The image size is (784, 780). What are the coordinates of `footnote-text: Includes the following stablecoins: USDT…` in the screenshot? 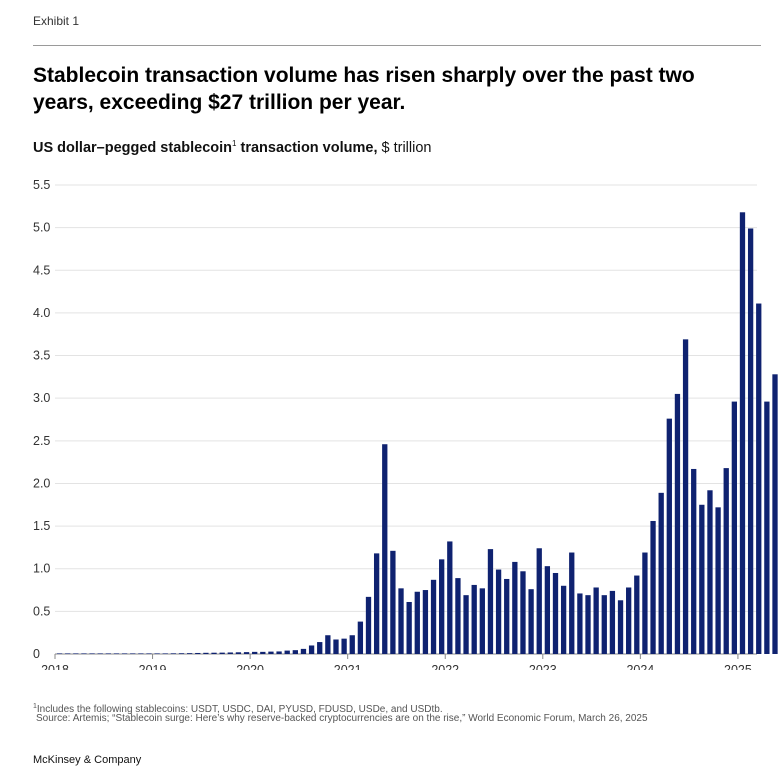 It's located at (239, 709).